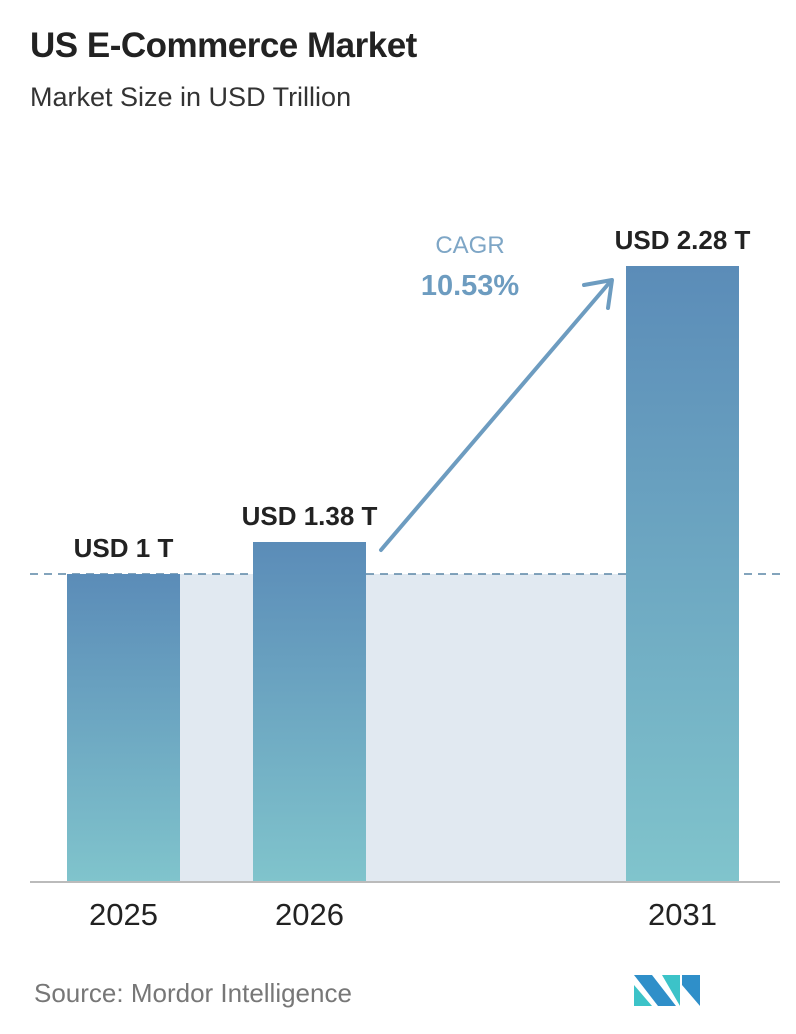 The height and width of the screenshot is (1034, 796). Describe the element at coordinates (309, 914) in the screenshot. I see `x-tick-label-2026: 2026` at that location.